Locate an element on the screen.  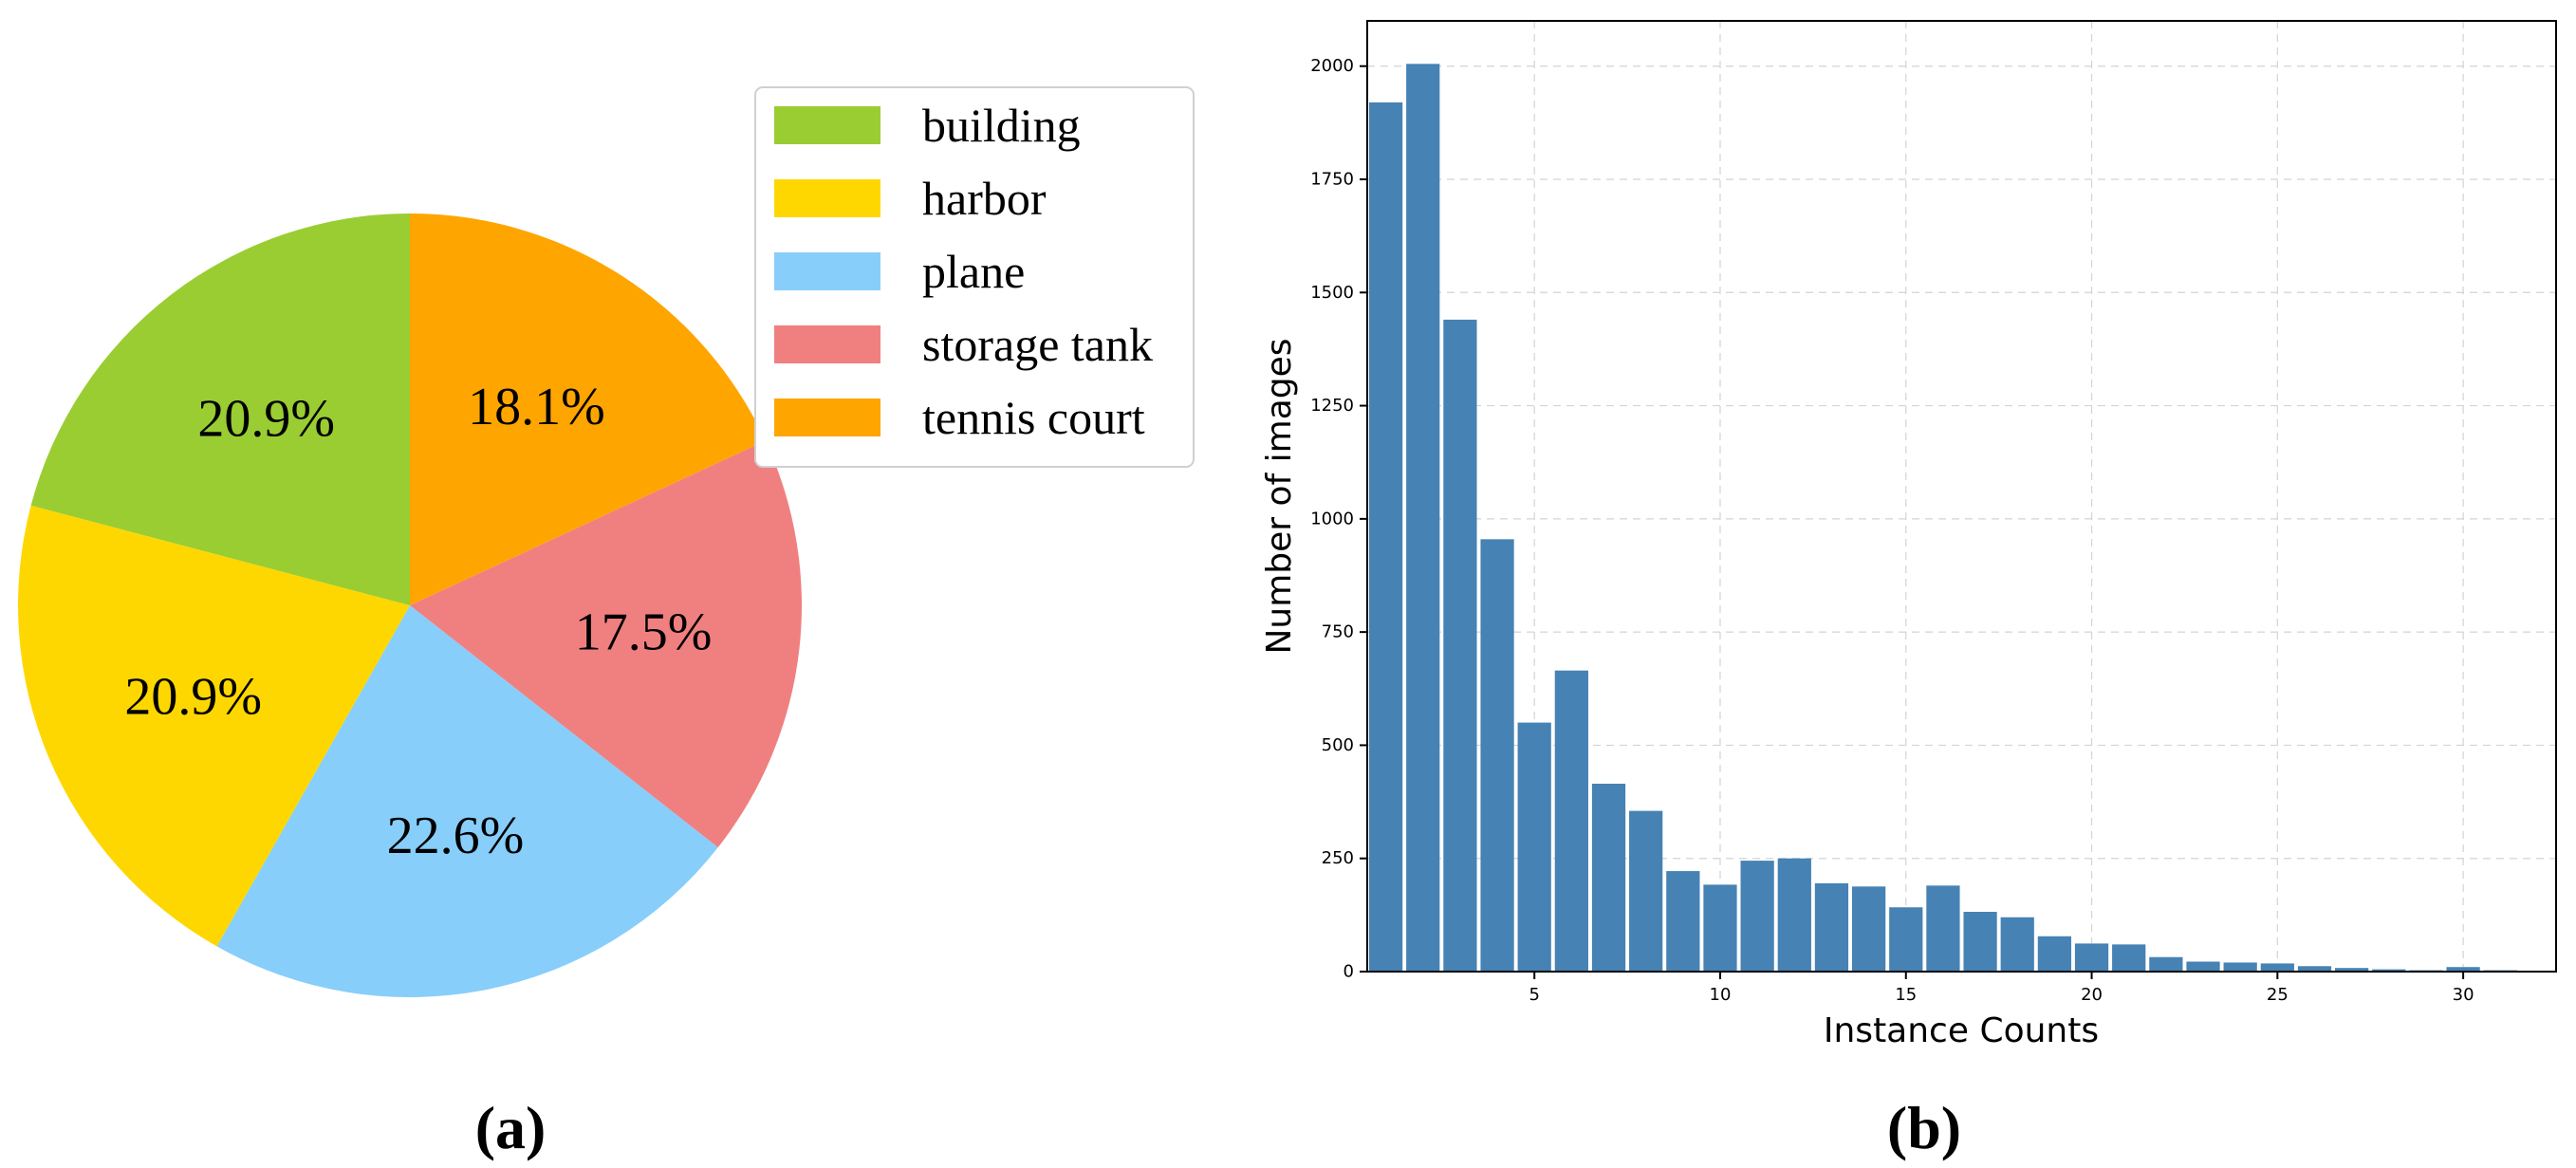
pie-slice-tennis-court is located at coordinates (588, 409).